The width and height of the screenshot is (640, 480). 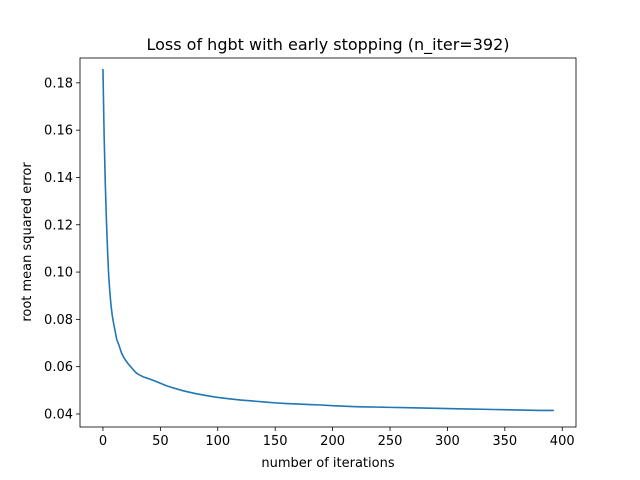 I want to click on x-axis-label: number of iterations, so click(x=327, y=463).